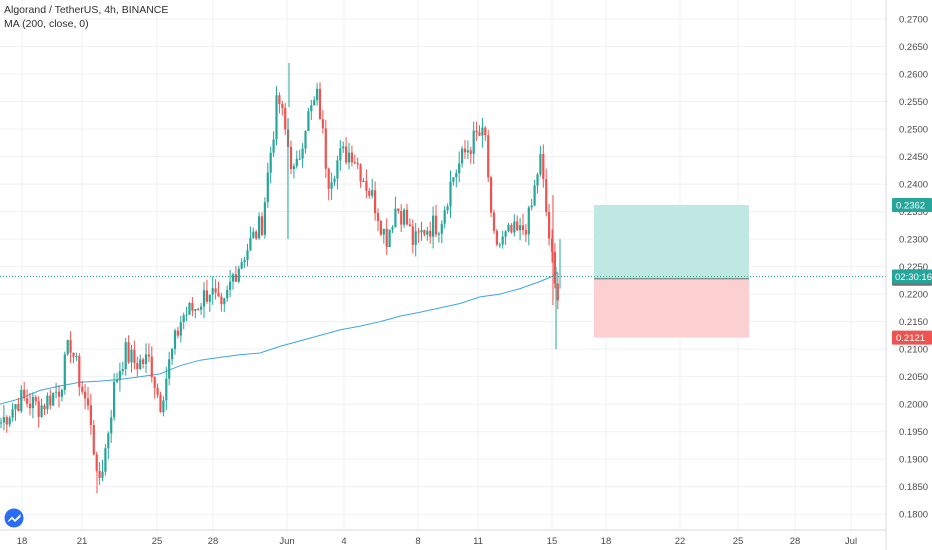 The height and width of the screenshot is (550, 932). Describe the element at coordinates (443, 538) in the screenshot. I see `time-axis: 18 21 25 28 Jun 4 8 11 15 18 22 25 28 Jul` at that location.